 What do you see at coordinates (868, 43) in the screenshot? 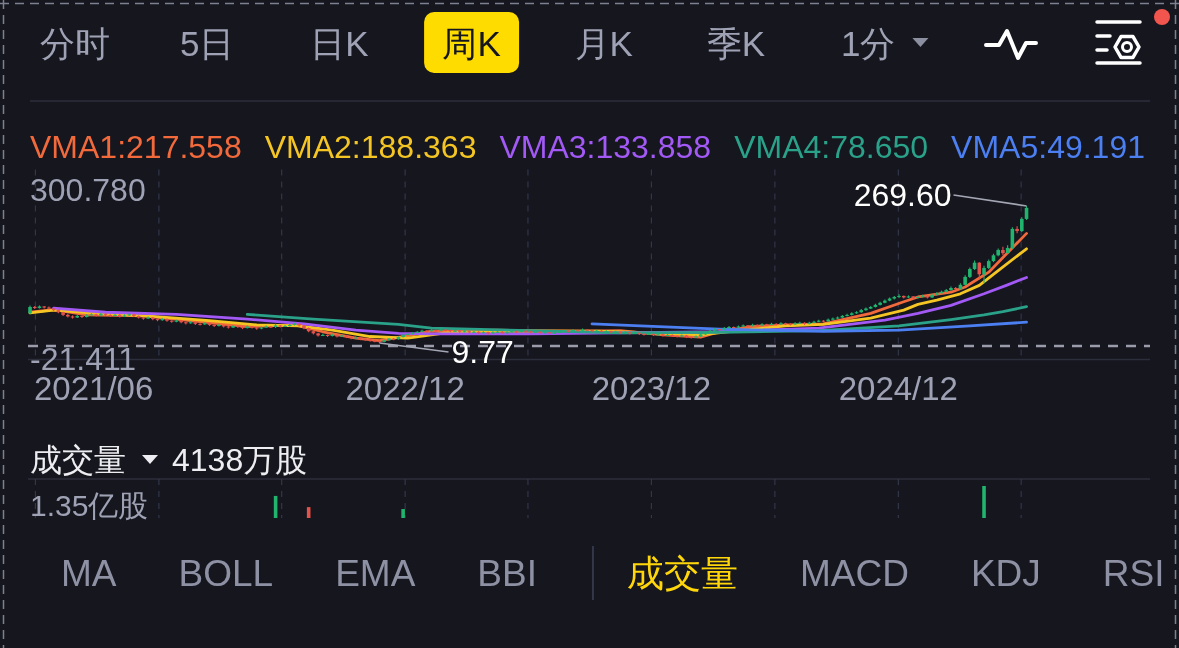
I see `category-label: 1分` at bounding box center [868, 43].